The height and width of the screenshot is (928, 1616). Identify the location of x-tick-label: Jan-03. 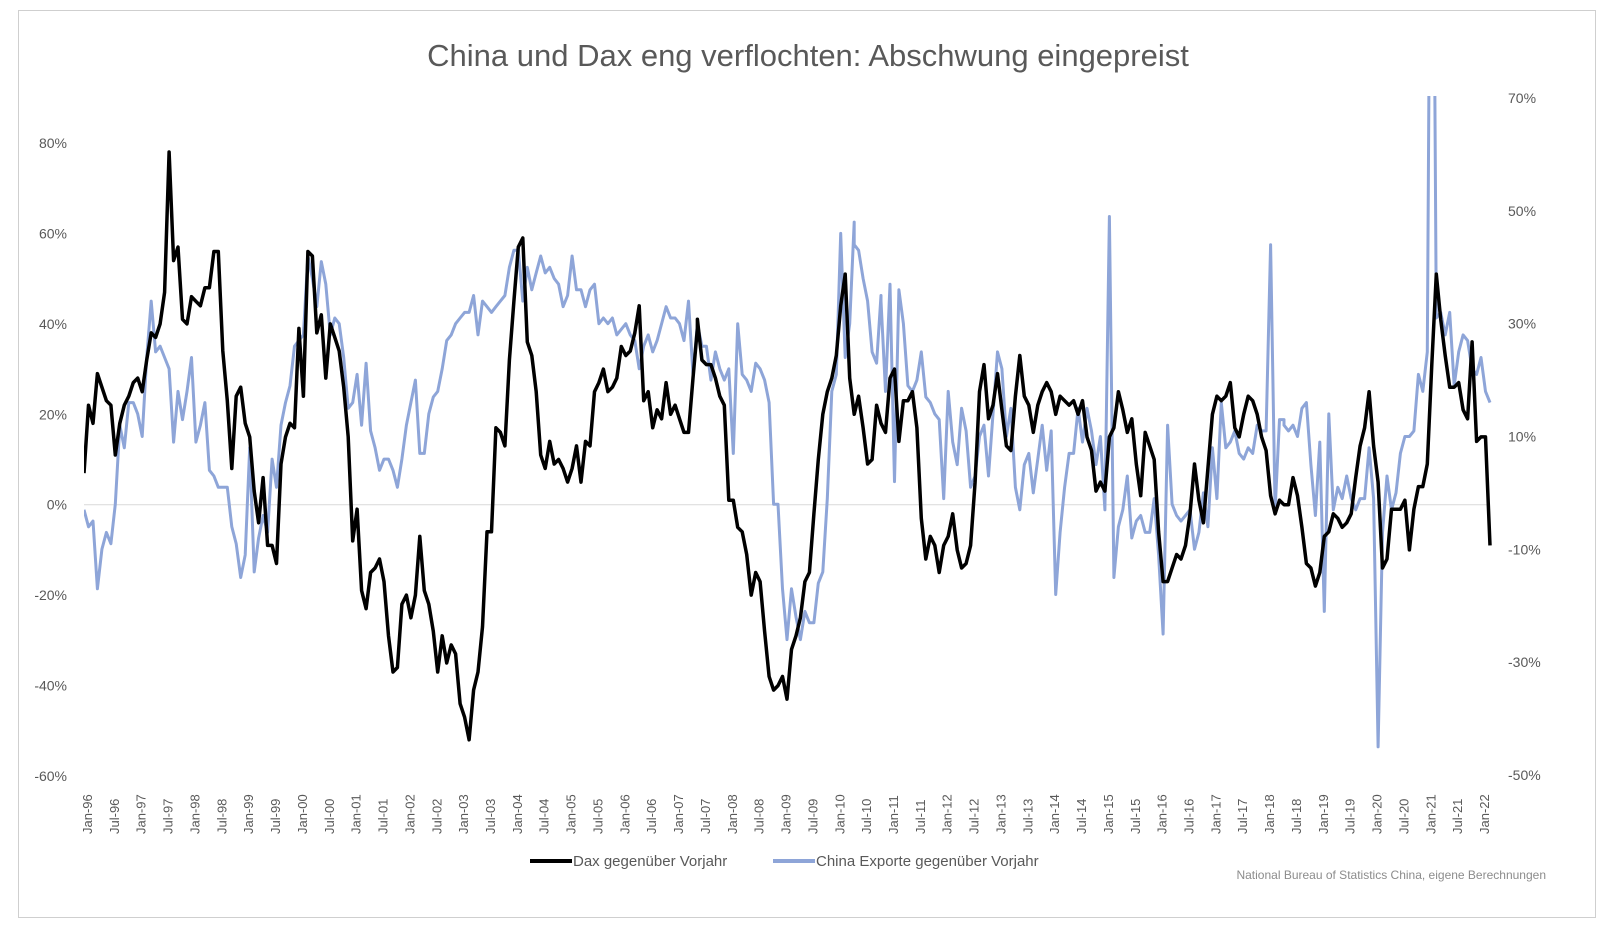
(463, 814).